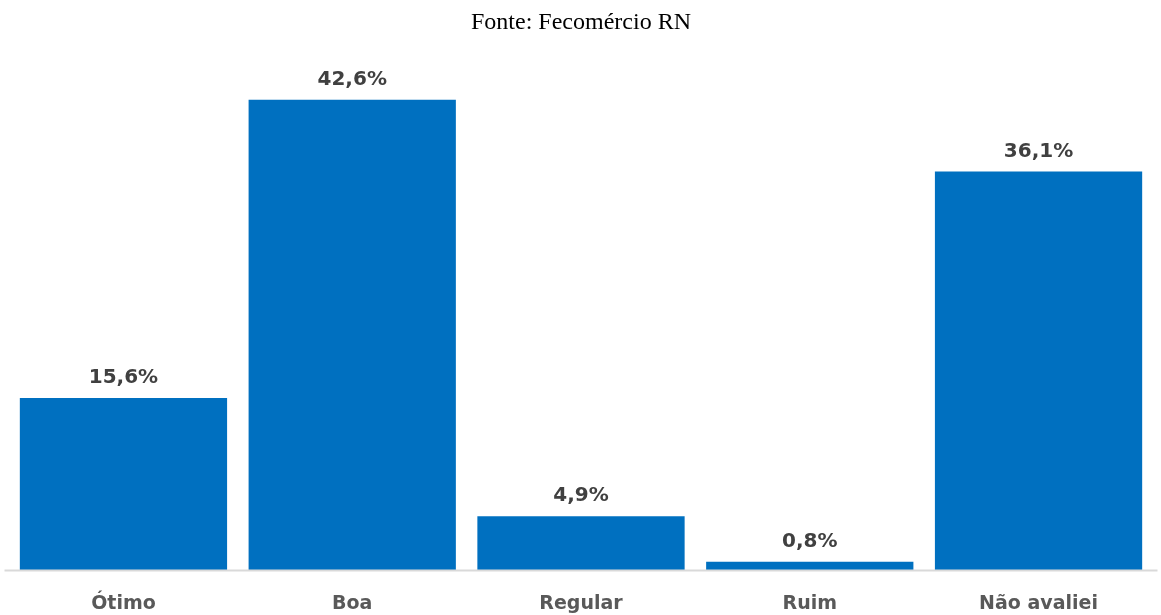 Image resolution: width=1161 pixels, height=615 pixels. I want to click on data-label: 0,8%, so click(810, 539).